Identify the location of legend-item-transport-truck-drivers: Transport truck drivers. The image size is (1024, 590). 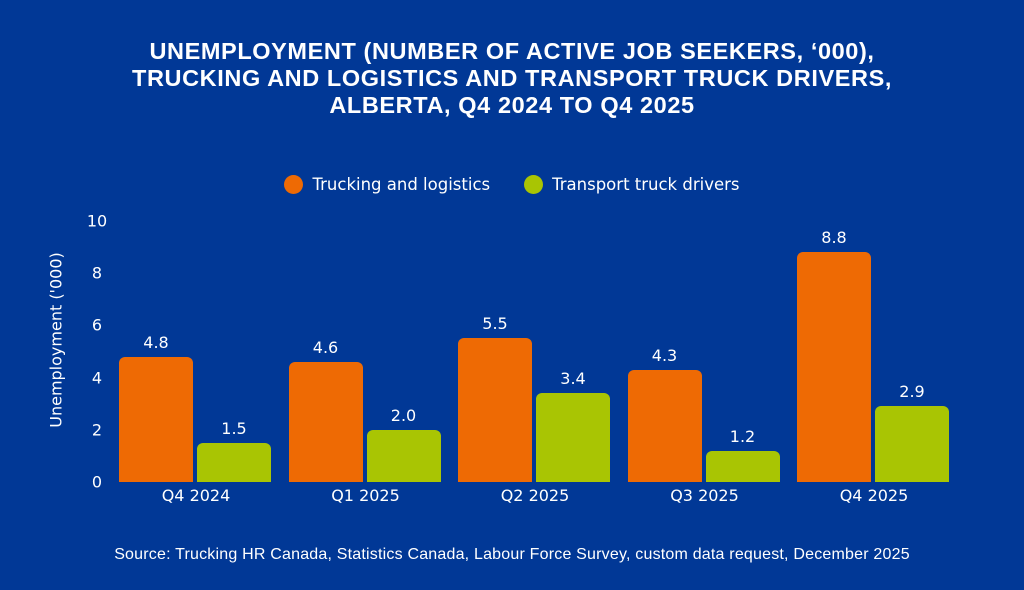
(632, 184).